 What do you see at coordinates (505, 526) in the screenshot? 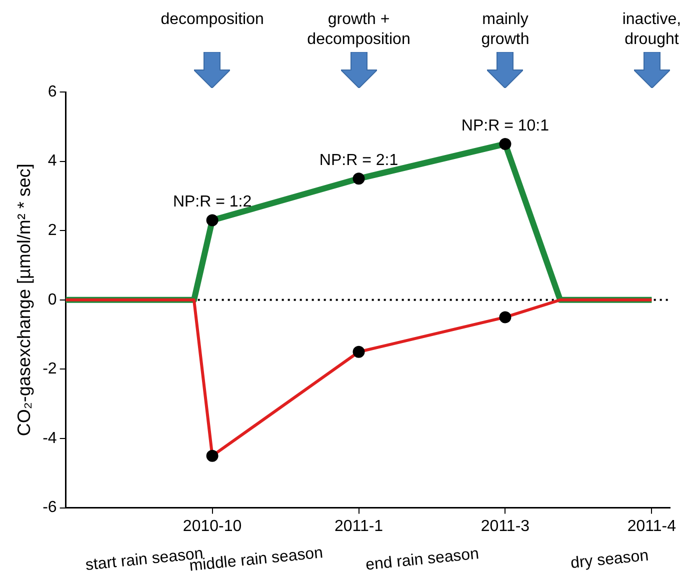
I see `x-tick-label: 2011-3` at bounding box center [505, 526].